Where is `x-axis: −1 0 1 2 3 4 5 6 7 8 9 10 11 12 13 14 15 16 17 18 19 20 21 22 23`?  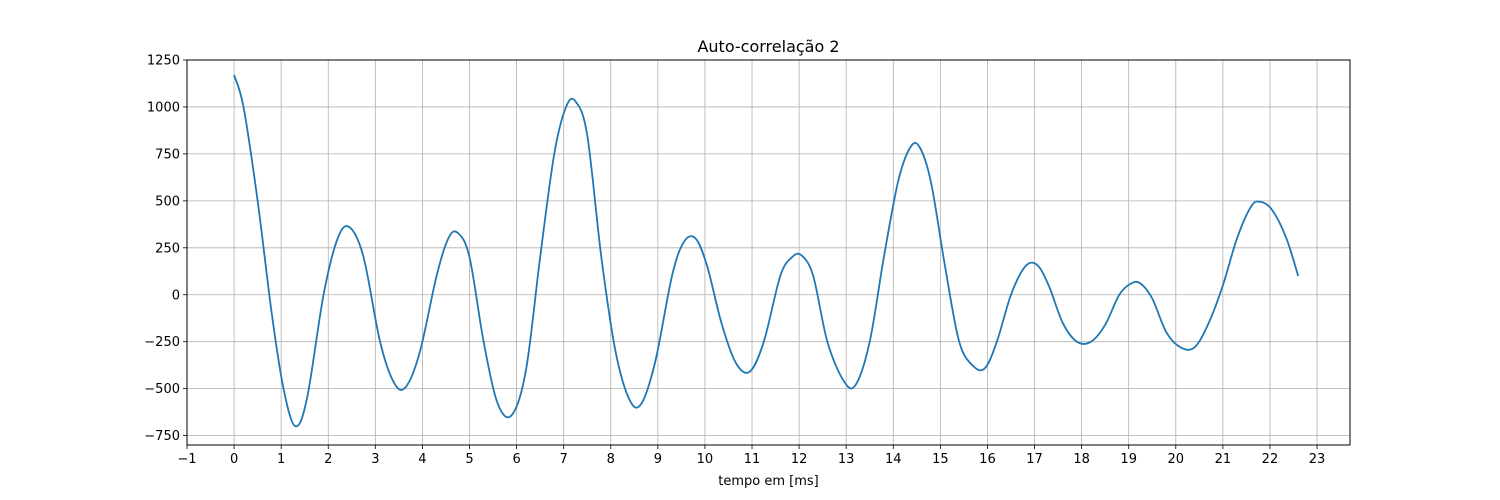 x-axis: −1 0 1 2 3 4 5 6 7 8 9 10 11 12 13 14 15 16 17 18 19 20 21 22 23 is located at coordinates (751, 456).